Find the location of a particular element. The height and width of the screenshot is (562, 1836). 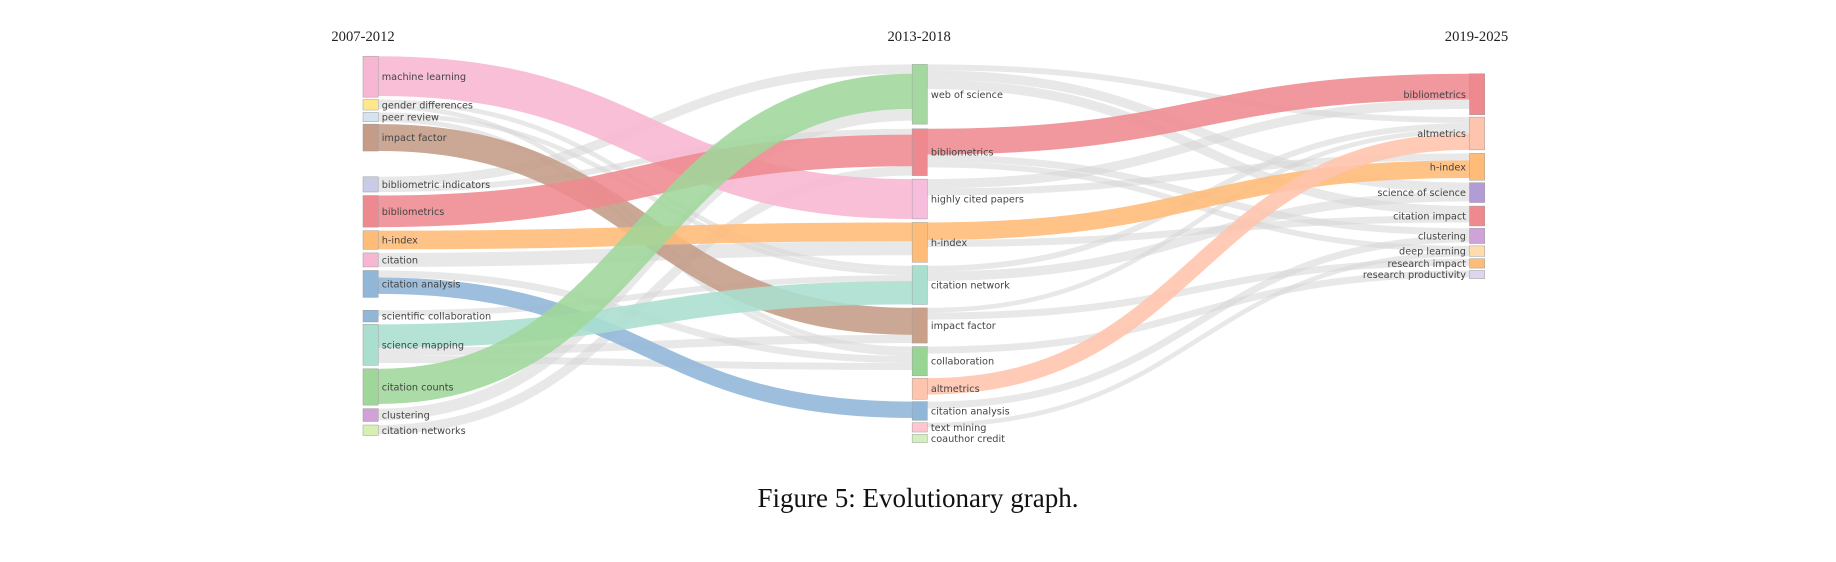

node-label: coauthor credit is located at coordinates (968, 439).